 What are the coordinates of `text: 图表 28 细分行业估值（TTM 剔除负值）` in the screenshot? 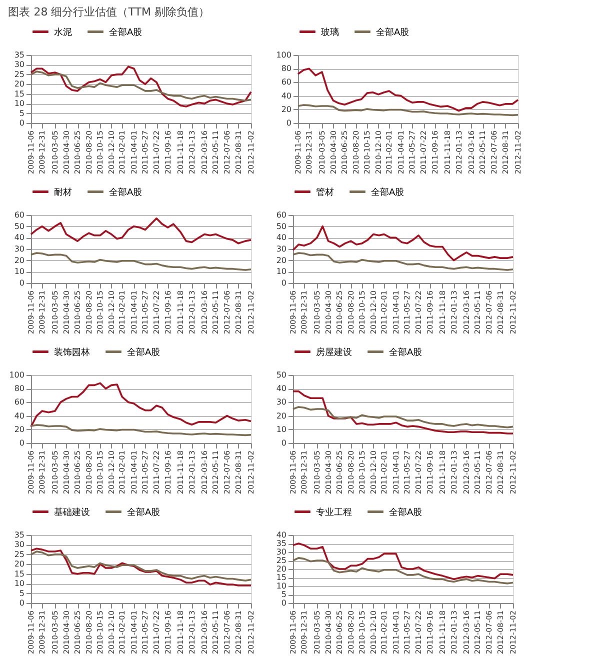 It's located at (109, 12).